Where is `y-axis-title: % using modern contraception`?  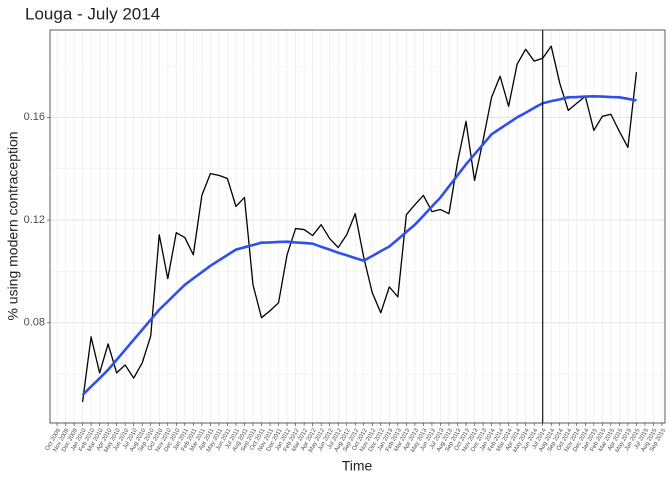 y-axis-title: % using modern contraception is located at coordinates (13, 225).